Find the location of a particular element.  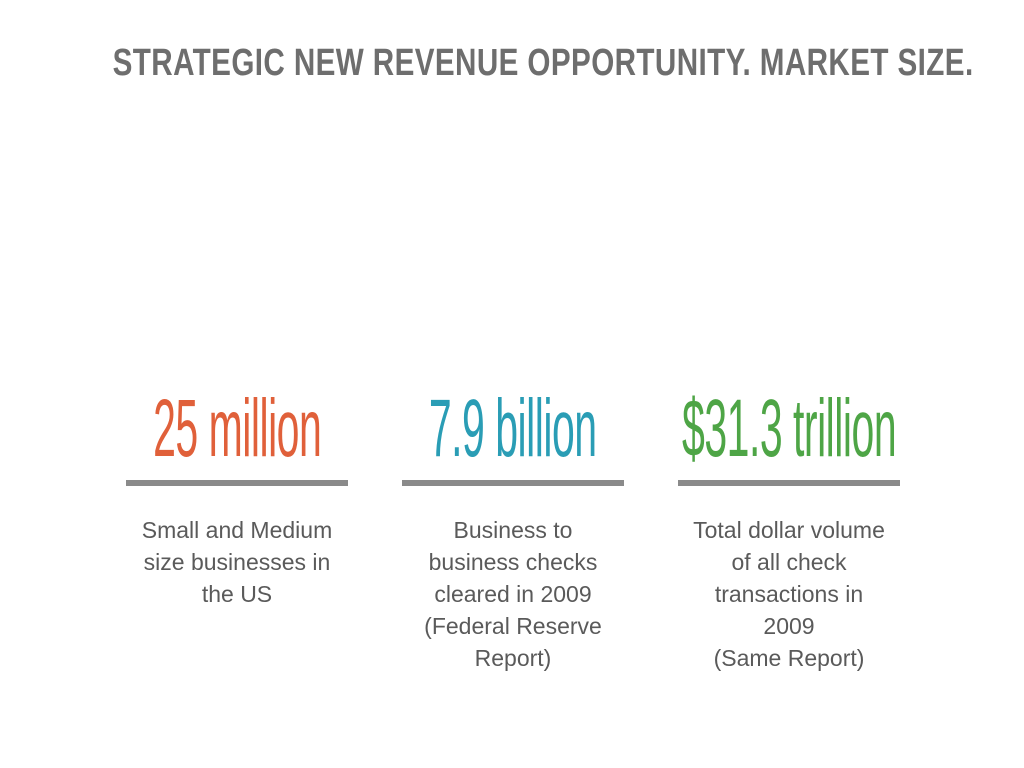

stat-figure-container: $31.3 trillion is located at coordinates (789, 425).